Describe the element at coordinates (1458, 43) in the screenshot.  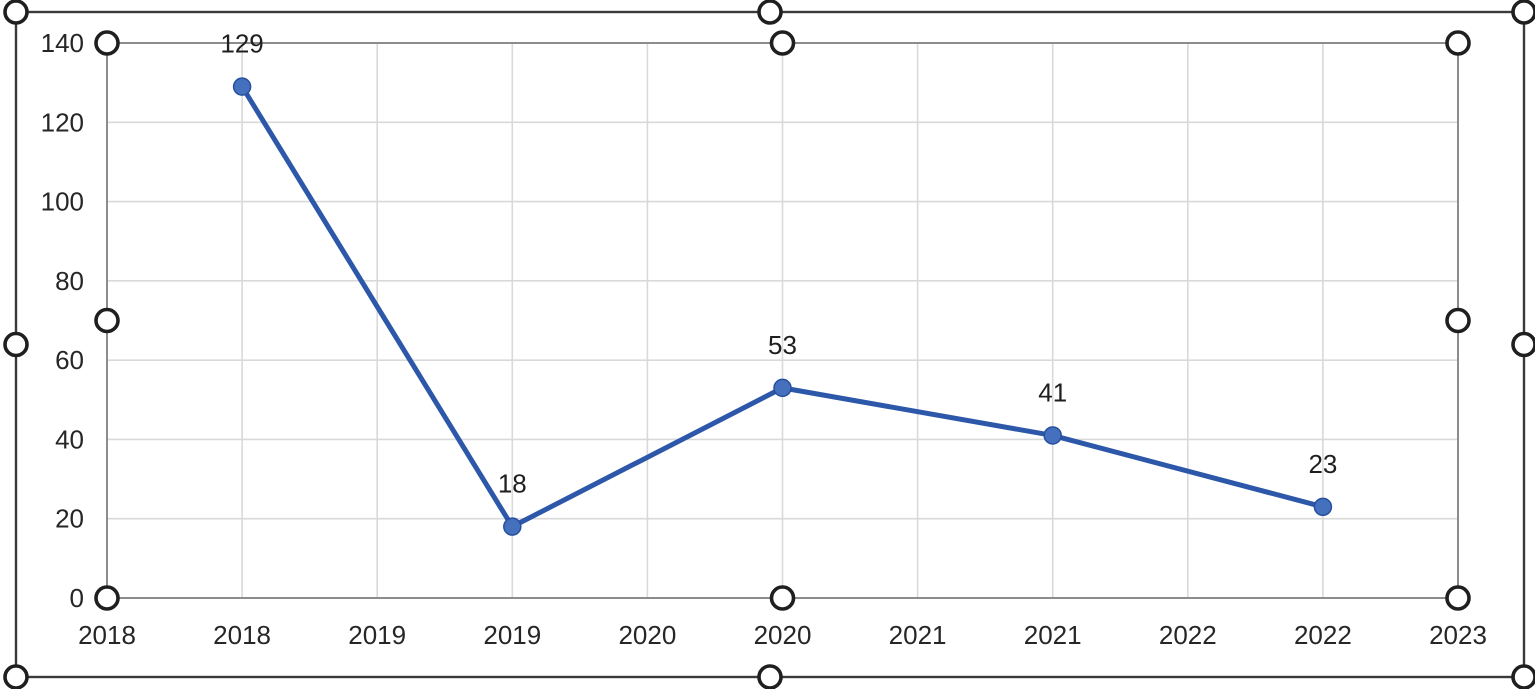
I see `plot-area-resize-handle-top-right` at that location.